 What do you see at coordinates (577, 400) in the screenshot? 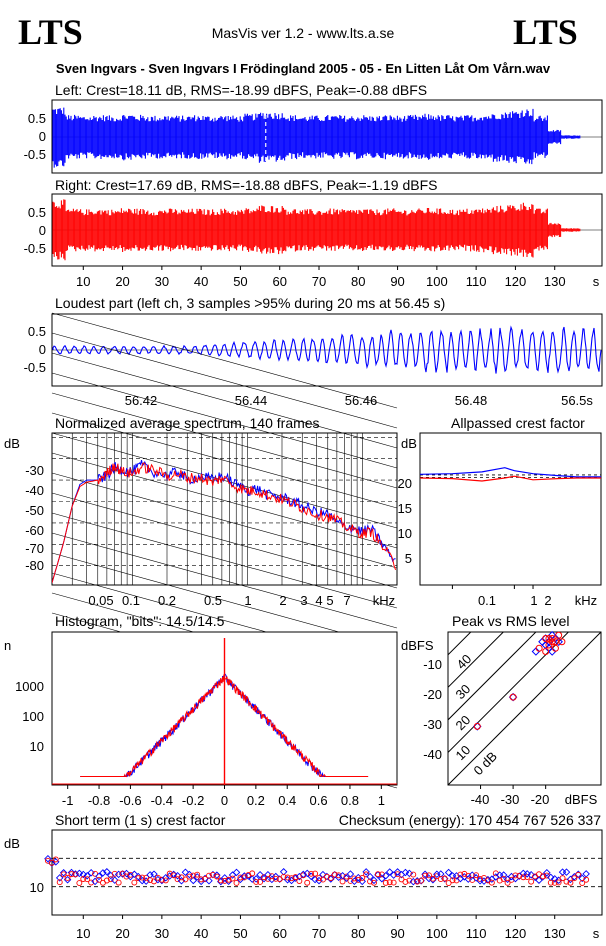
I see `loud-xtick-56.5: 56.5s` at bounding box center [577, 400].